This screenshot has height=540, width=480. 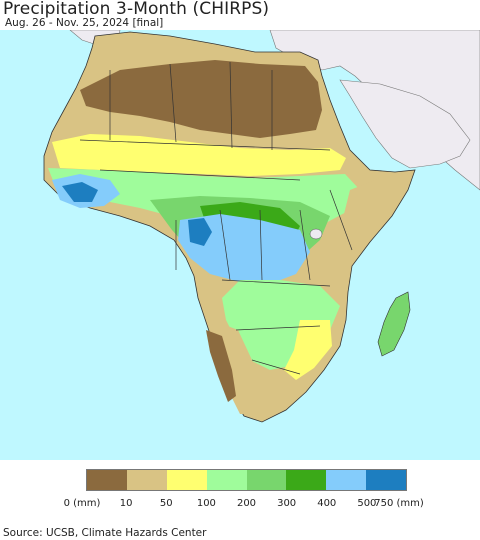 I want to click on sahara-dry-region, so click(x=201, y=99).